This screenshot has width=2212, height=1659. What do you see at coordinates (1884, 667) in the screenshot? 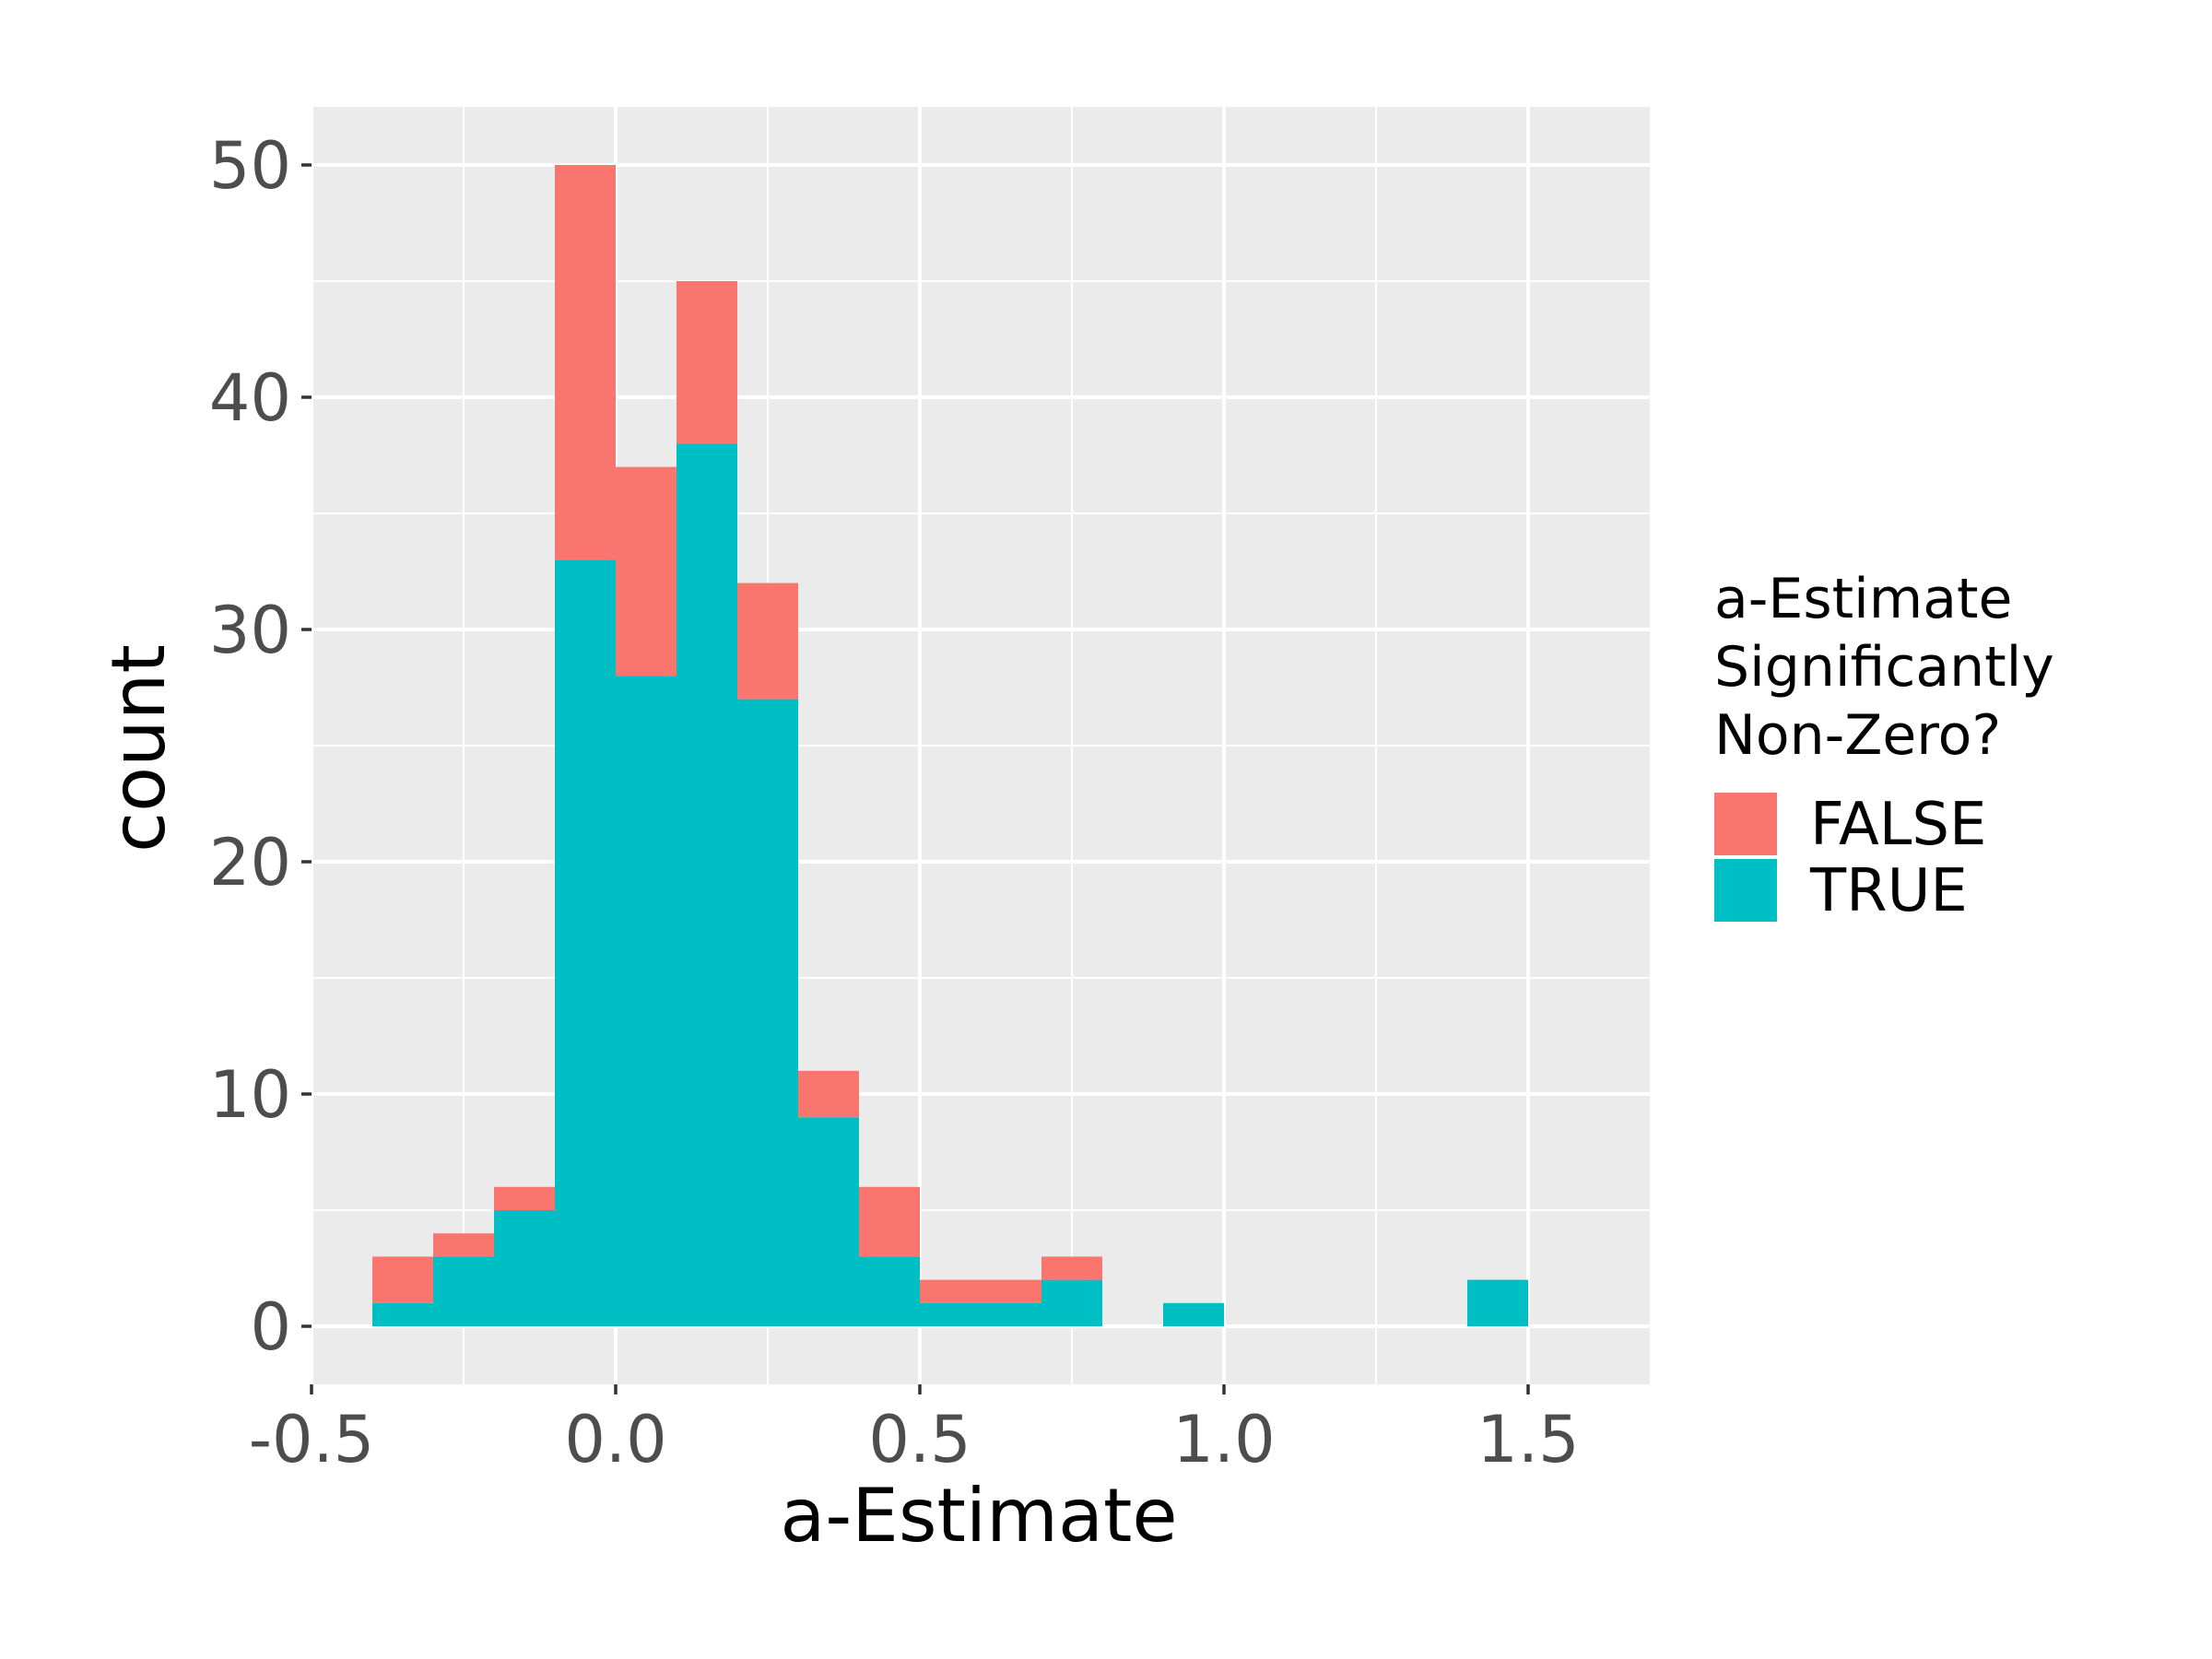
I see `legend-title: Significantly` at bounding box center [1884, 667].